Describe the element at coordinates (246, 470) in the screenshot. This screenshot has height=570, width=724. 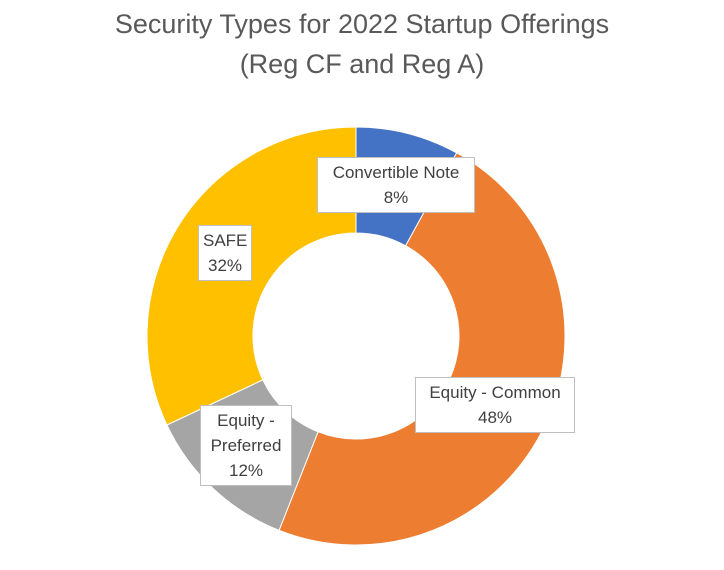
I see `data-label-percent: 12%` at that location.